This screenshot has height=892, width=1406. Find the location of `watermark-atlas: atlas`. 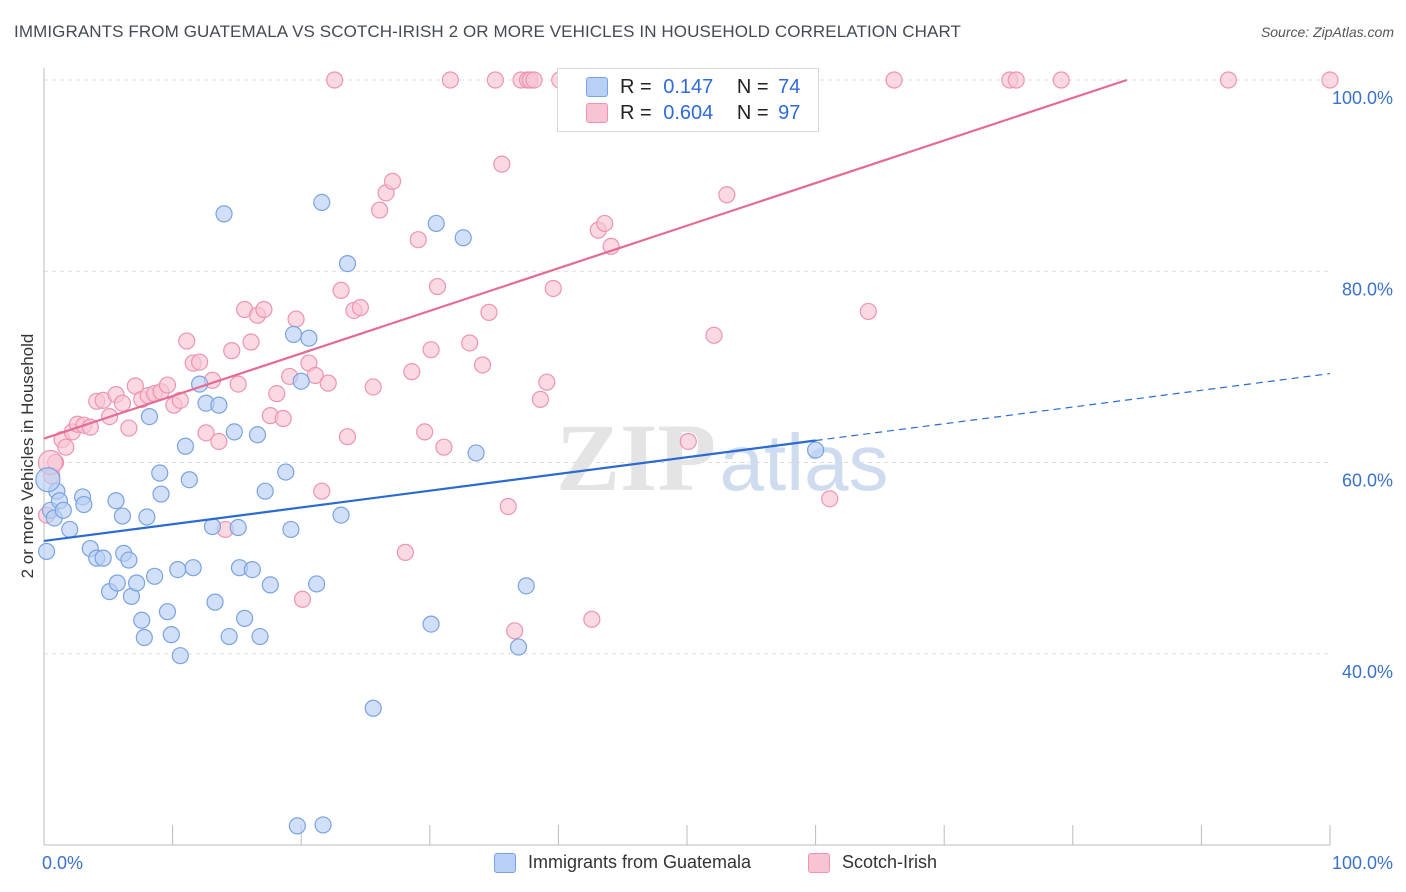

watermark-atlas: atlas is located at coordinates (804, 462).